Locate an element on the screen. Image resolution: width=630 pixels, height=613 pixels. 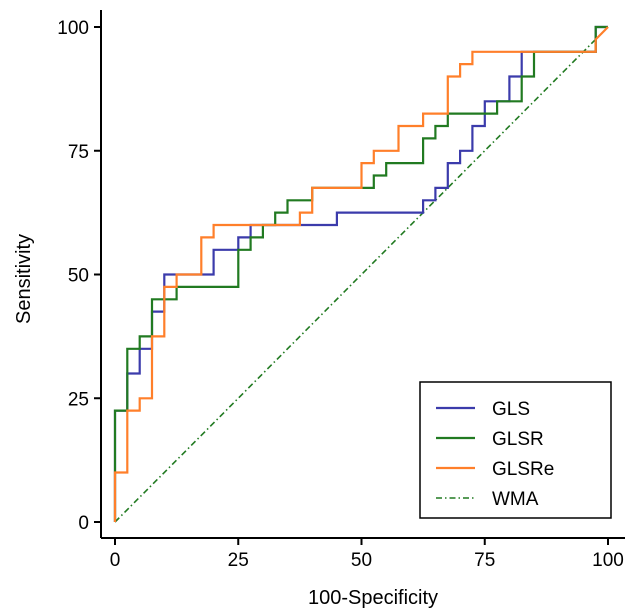
legend-box is located at coordinates (515, 450).